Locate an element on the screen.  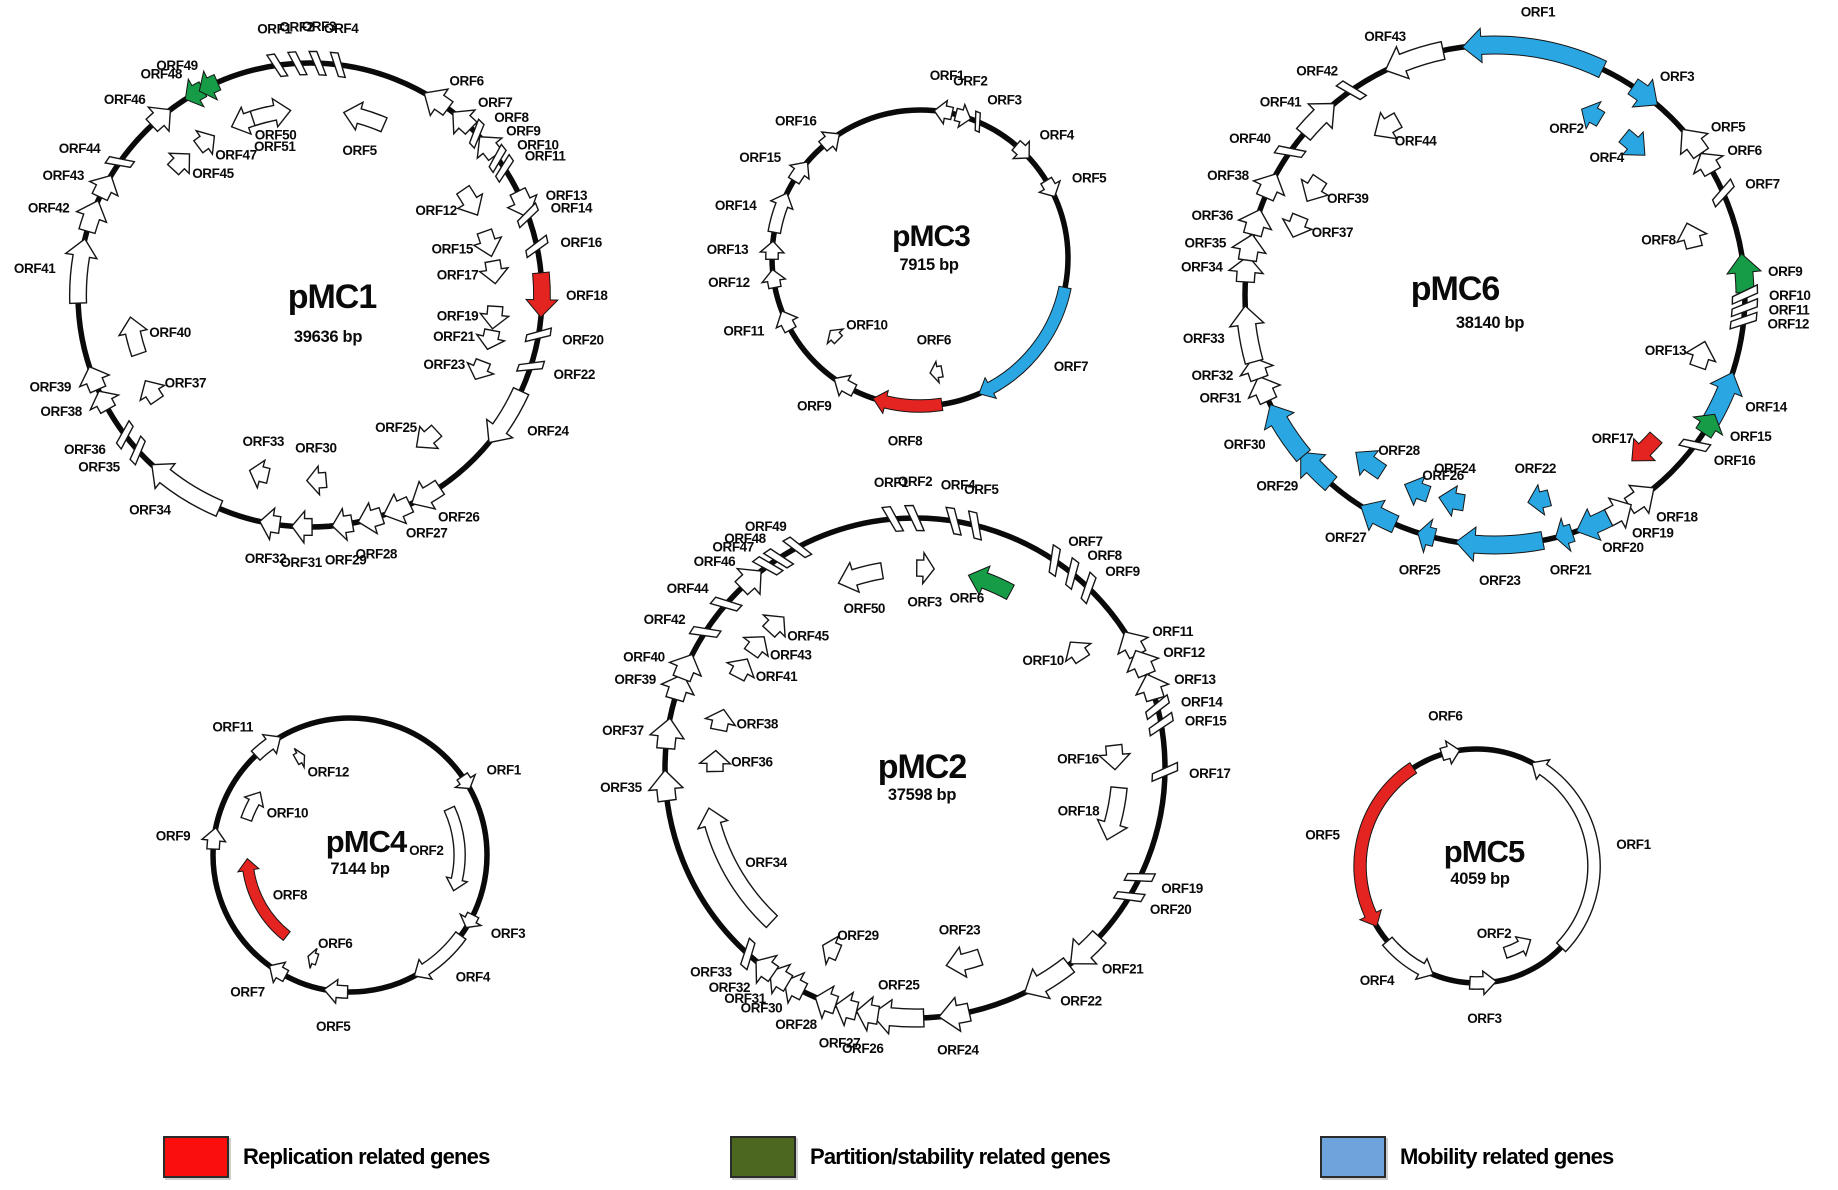
orf-label: ORF31 is located at coordinates (1220, 398).